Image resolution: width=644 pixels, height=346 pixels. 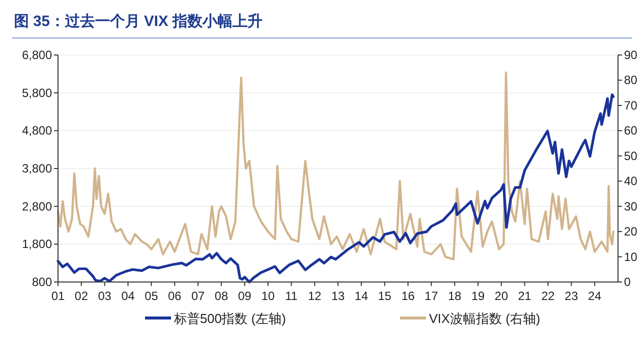 I want to click on legend-label: VIX波幅指数 (右轴), so click(x=484, y=318).